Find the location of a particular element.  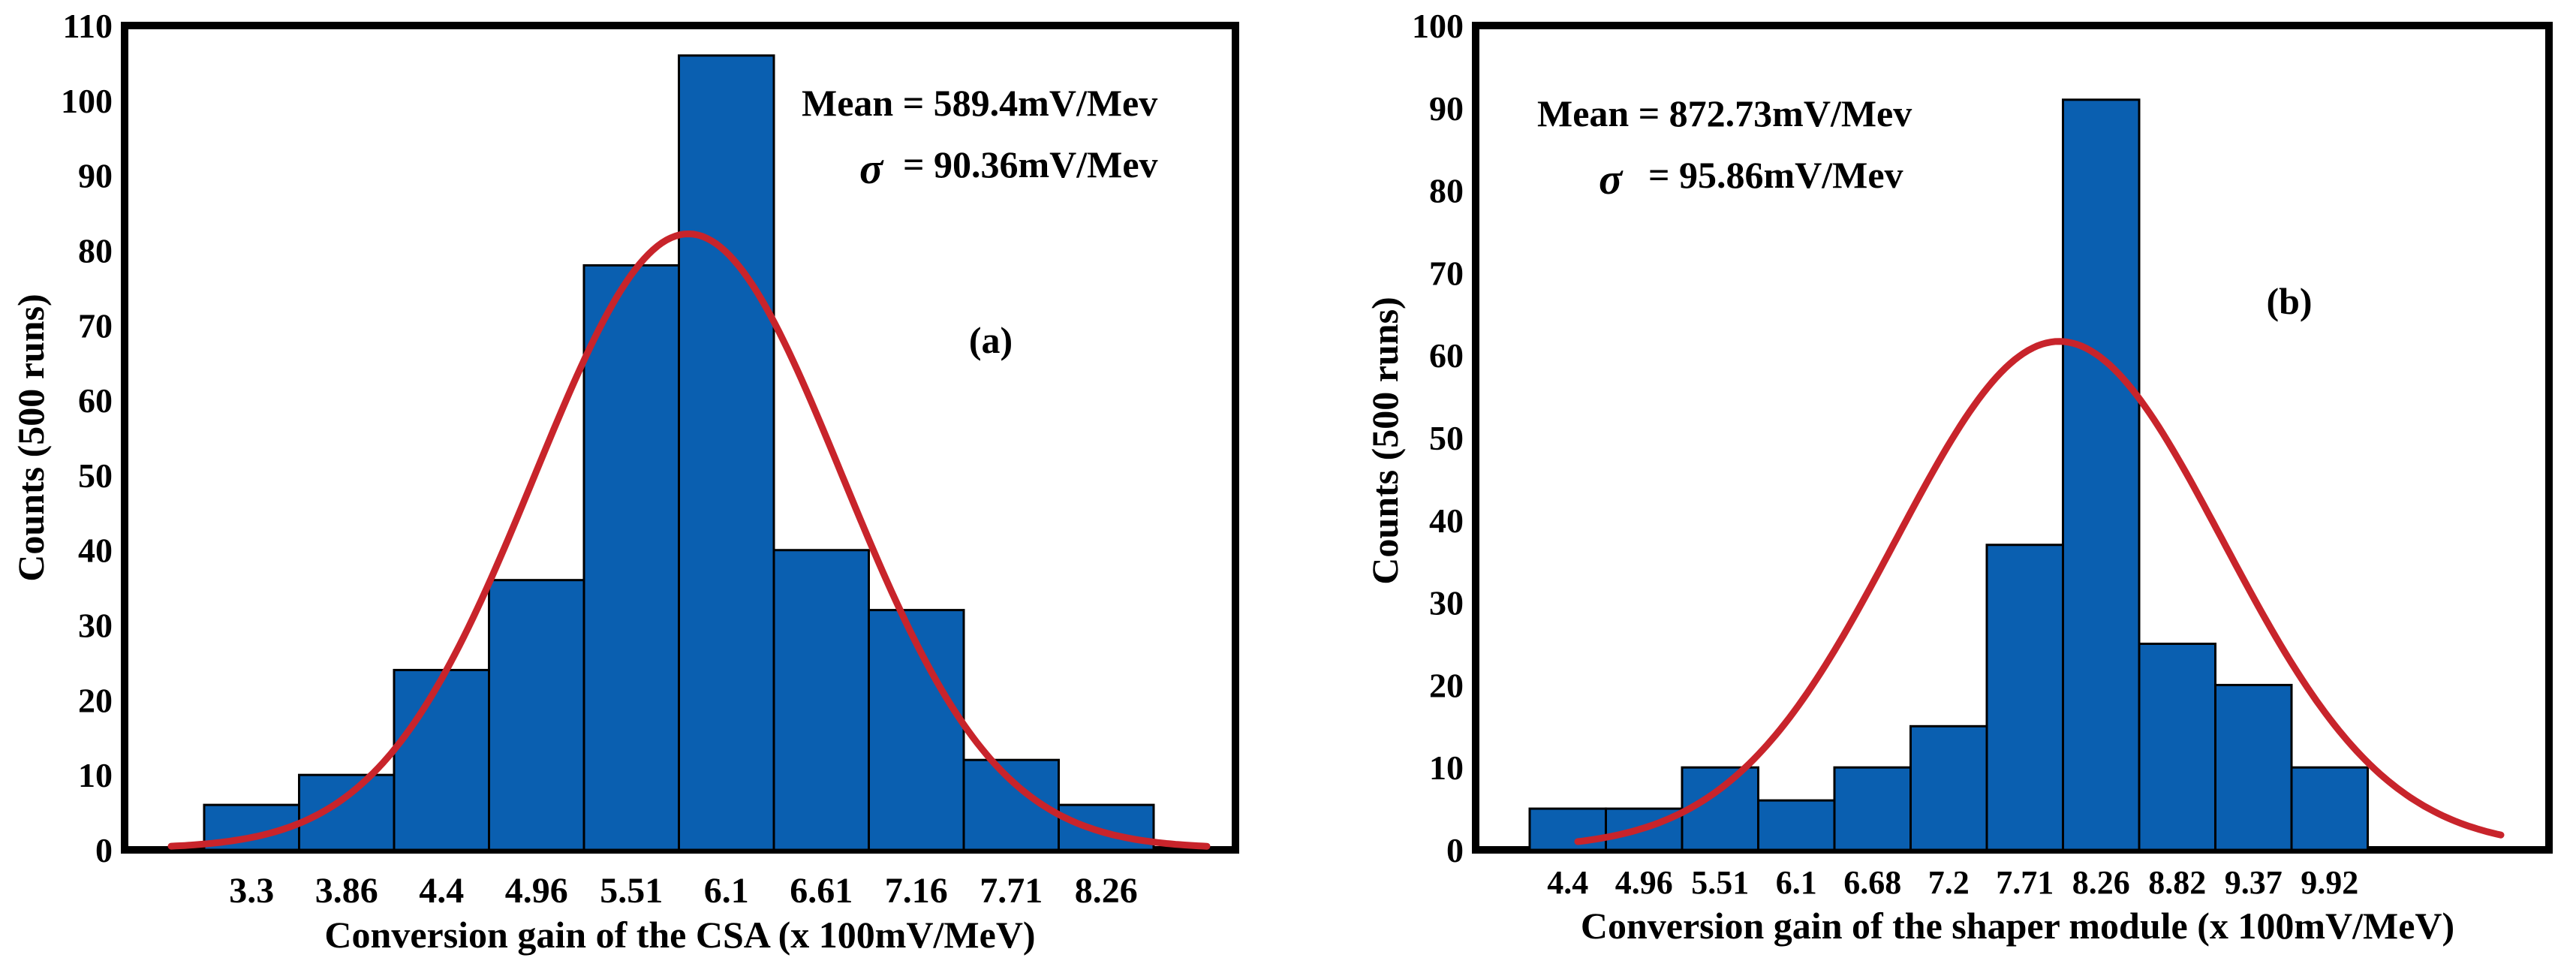

bar-4.96 is located at coordinates (536, 715).